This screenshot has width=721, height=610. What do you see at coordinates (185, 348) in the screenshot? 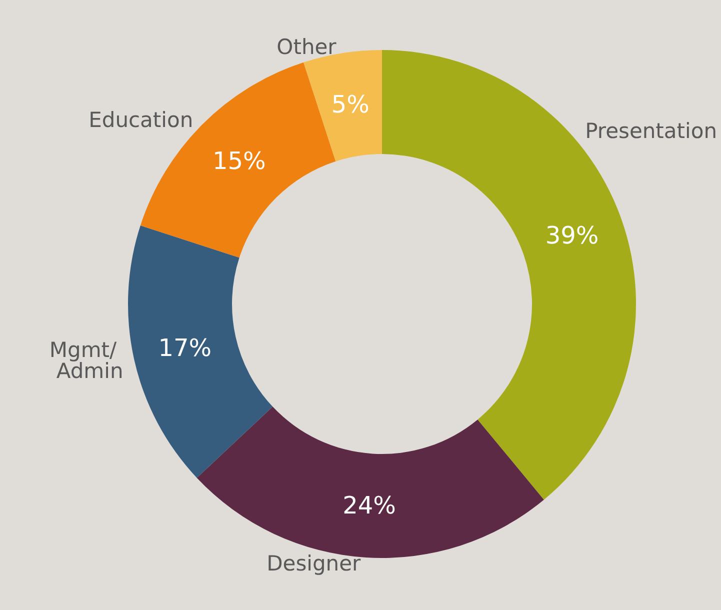
I see `data-label: 17%` at bounding box center [185, 348].